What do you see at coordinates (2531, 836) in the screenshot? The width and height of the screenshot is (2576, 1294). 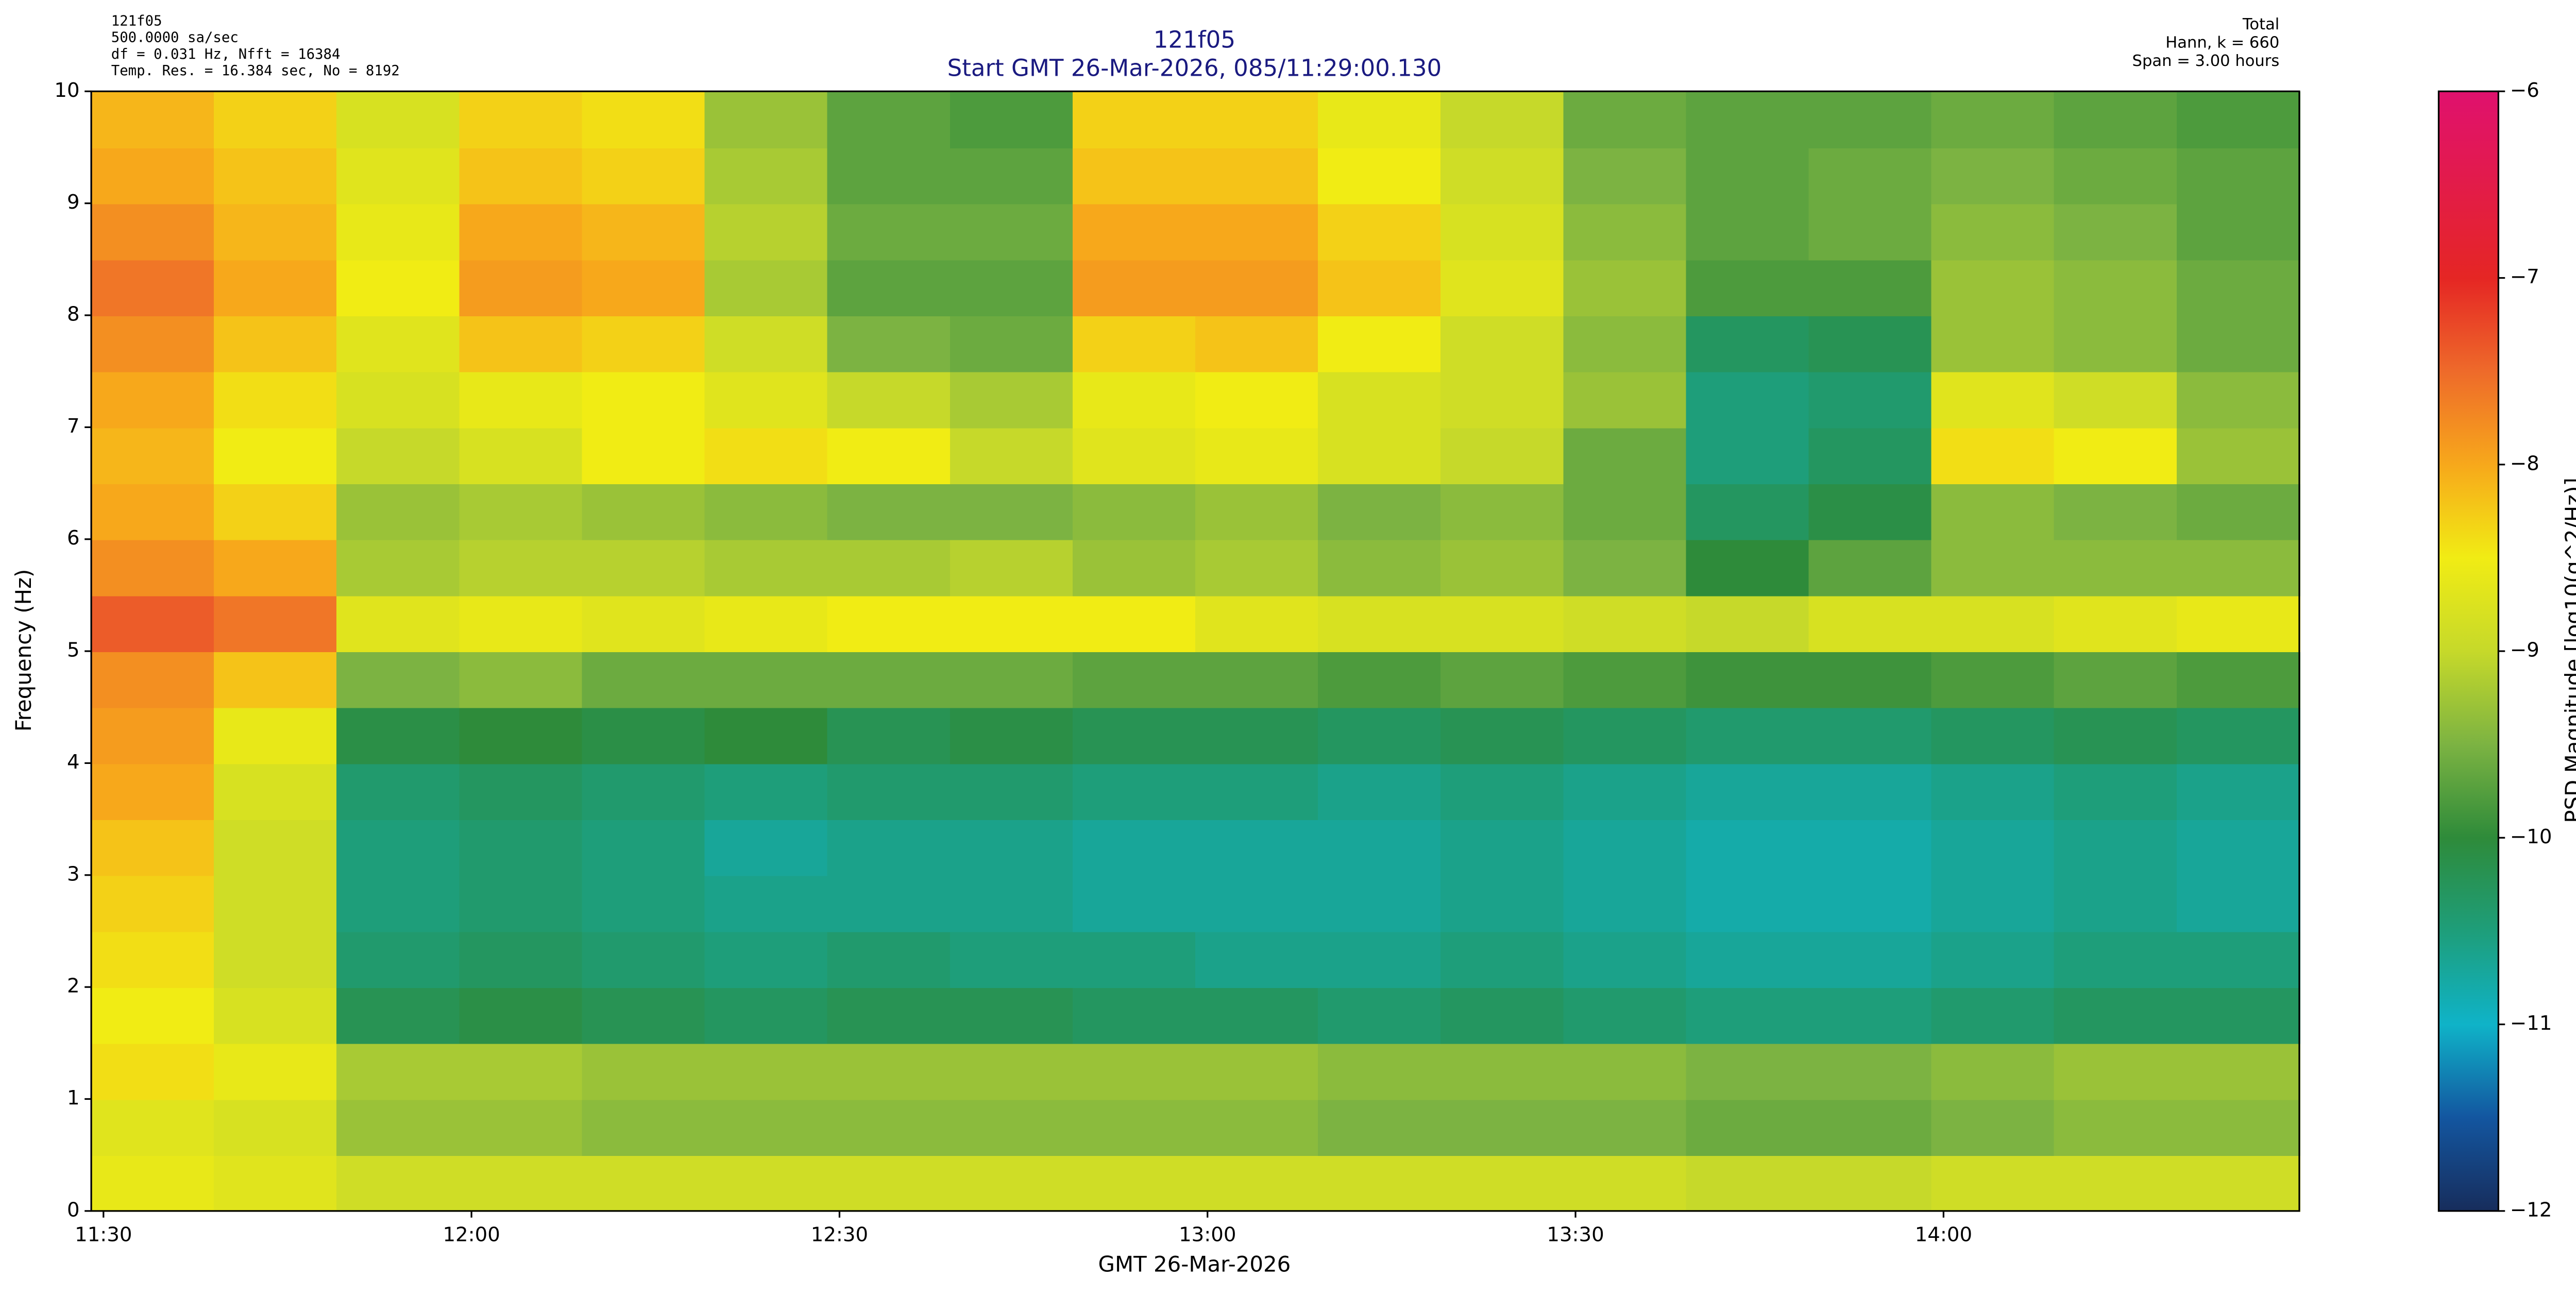 I see `colorbar-tick-label: −10` at bounding box center [2531, 836].